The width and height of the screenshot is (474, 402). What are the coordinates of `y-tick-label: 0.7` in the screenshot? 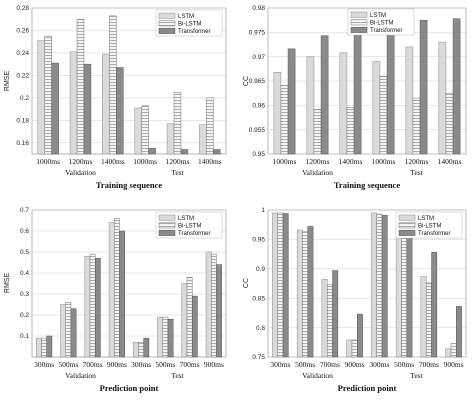 It's located at (24, 210).